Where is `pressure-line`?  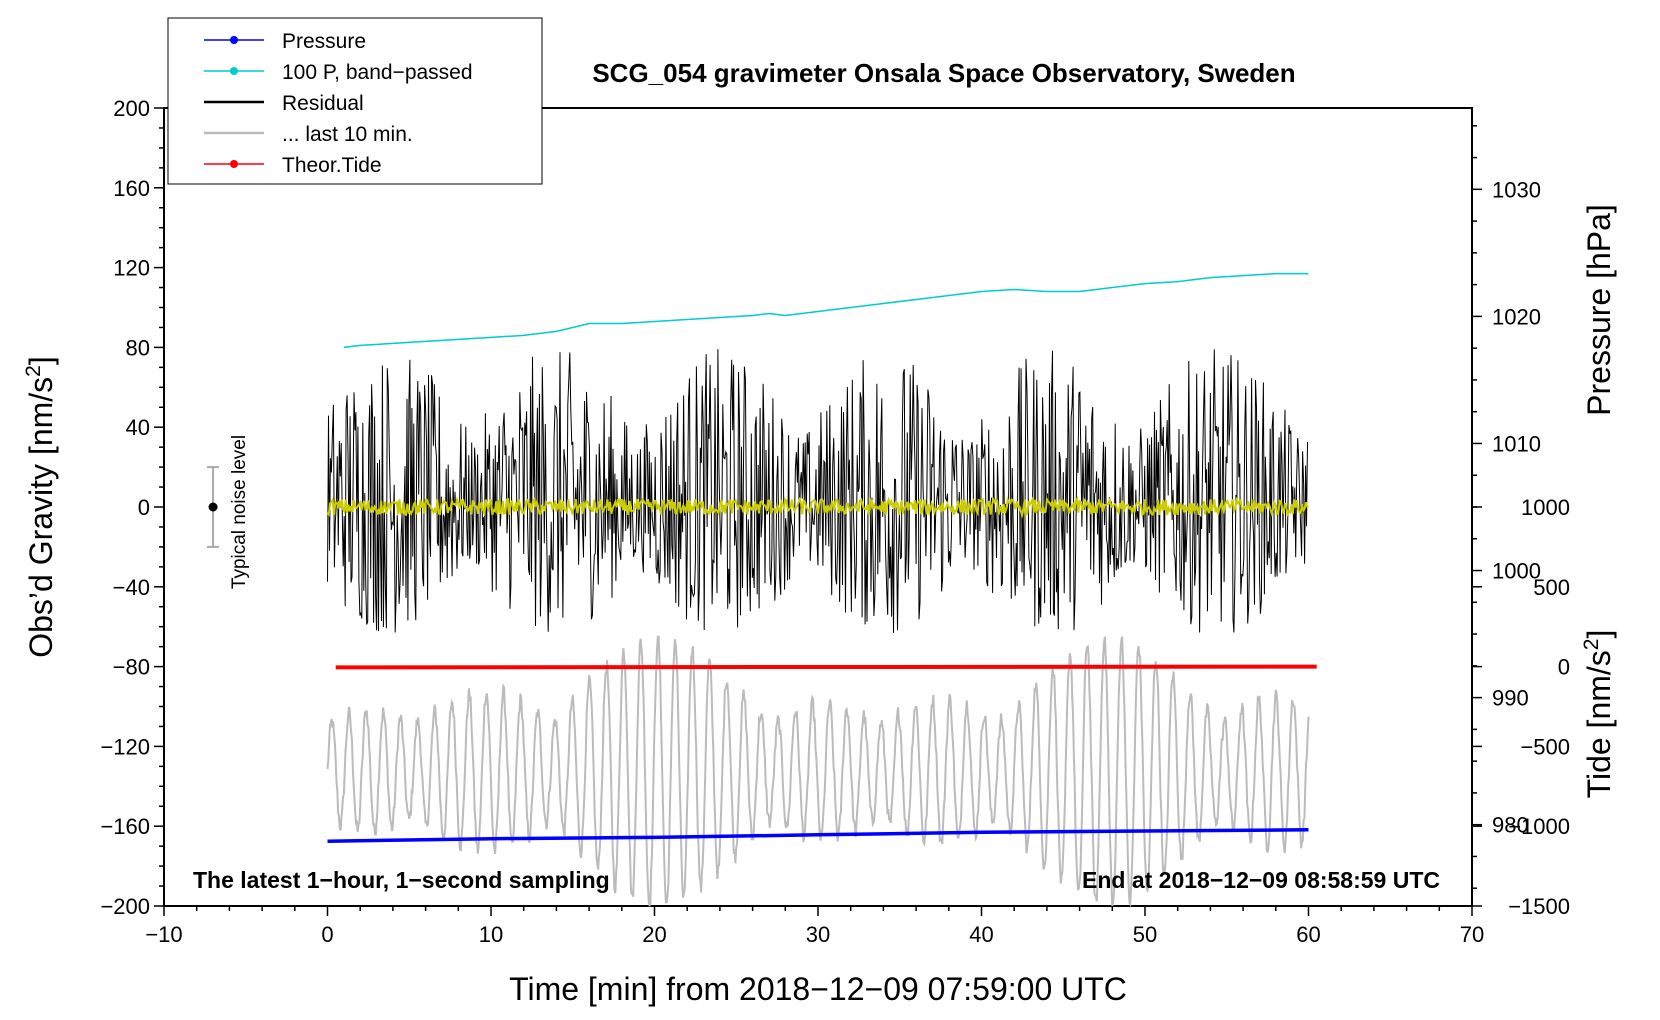
pressure-line is located at coordinates (818, 835).